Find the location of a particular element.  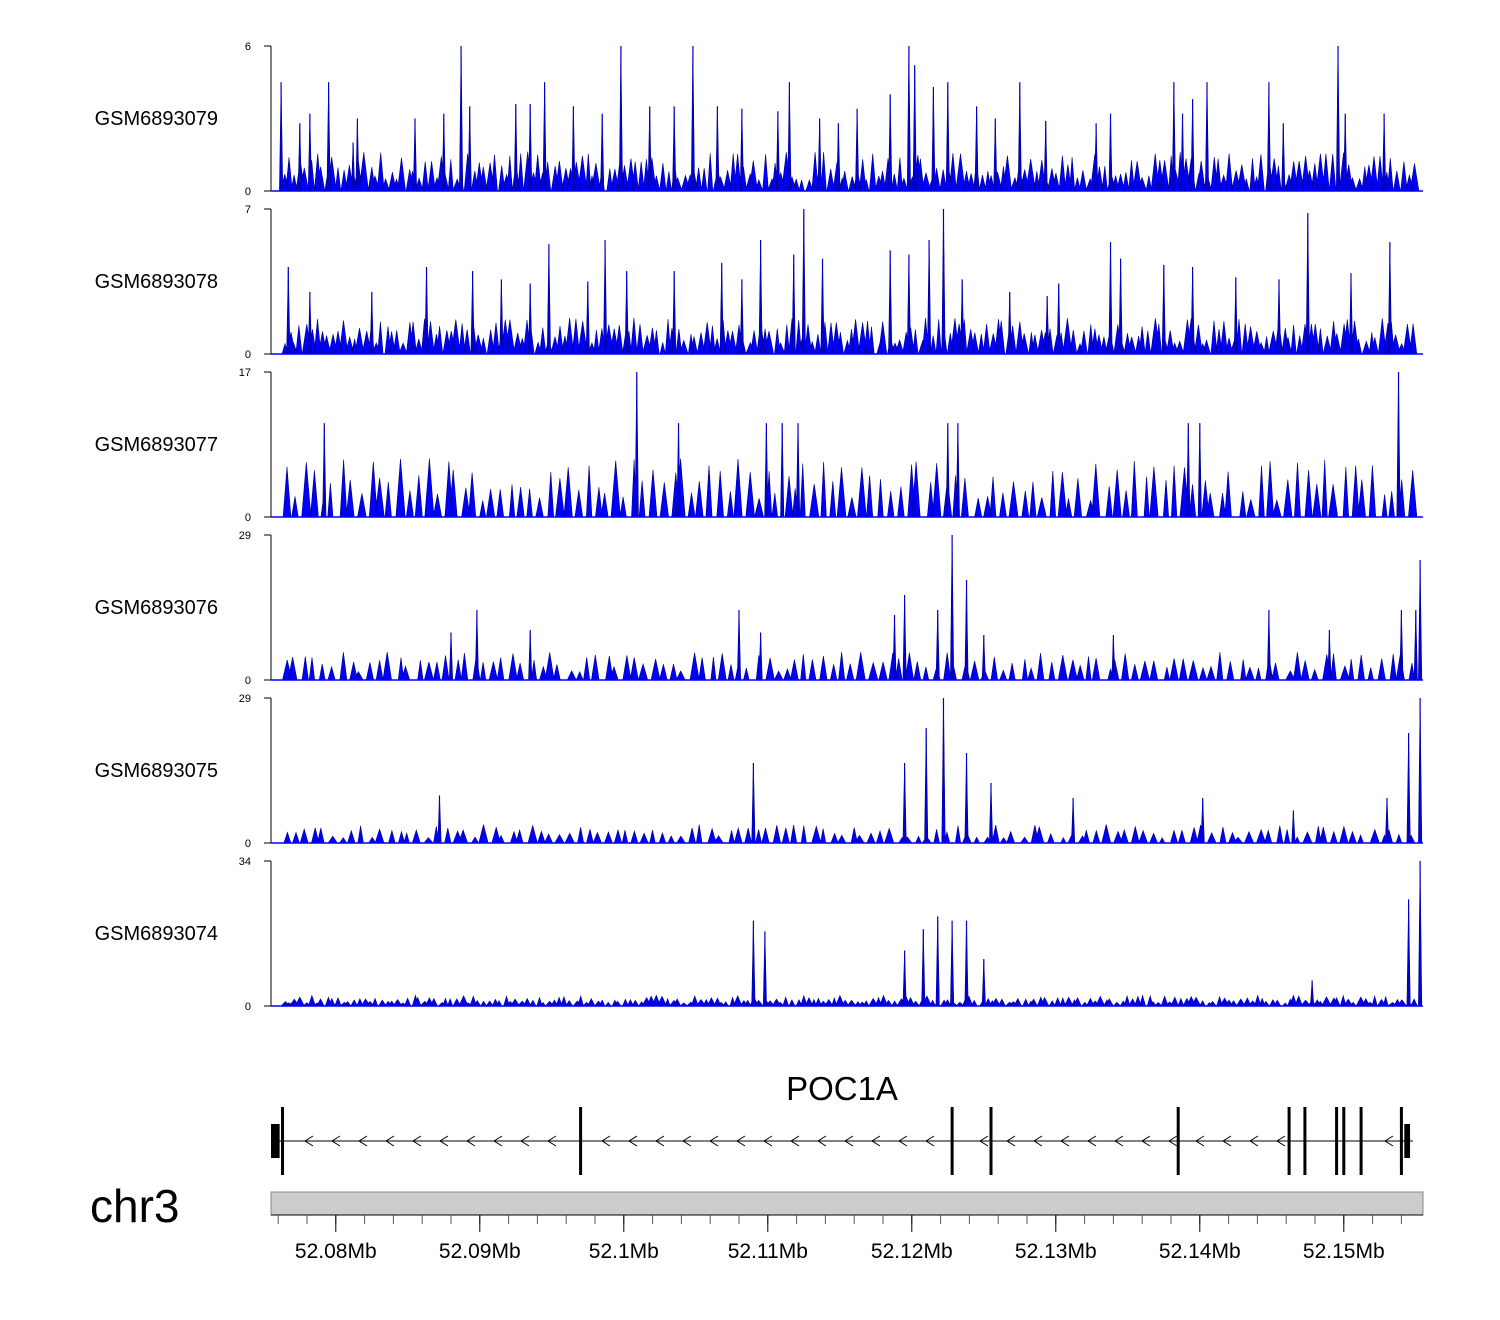

axis-tick-label: 52.14Mb is located at coordinates (1200, 1251).